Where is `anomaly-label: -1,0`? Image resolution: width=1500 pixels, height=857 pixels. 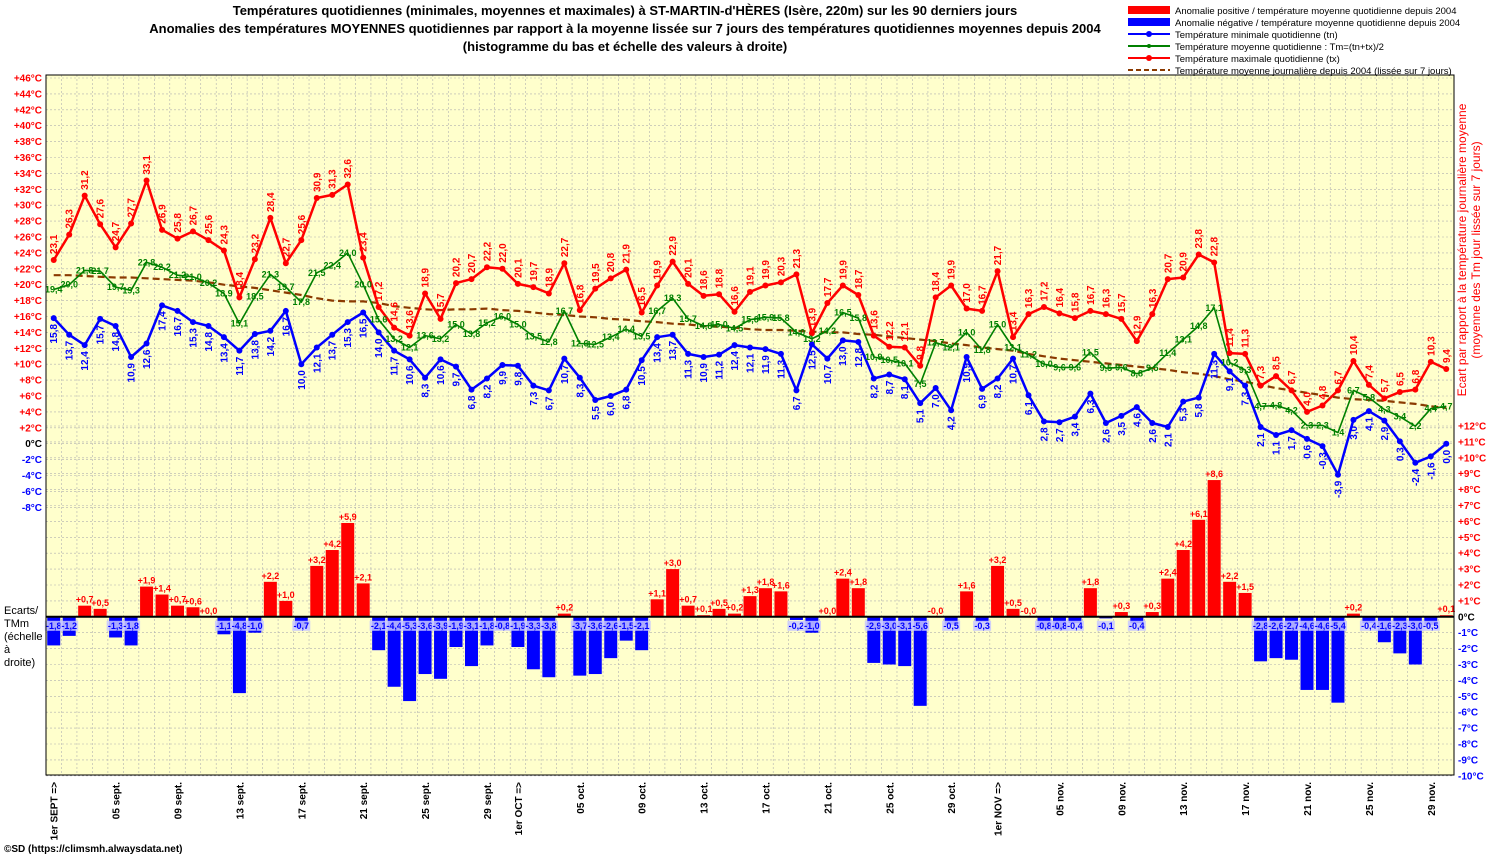
anomaly-label: -1,0 is located at coordinates (812, 626).